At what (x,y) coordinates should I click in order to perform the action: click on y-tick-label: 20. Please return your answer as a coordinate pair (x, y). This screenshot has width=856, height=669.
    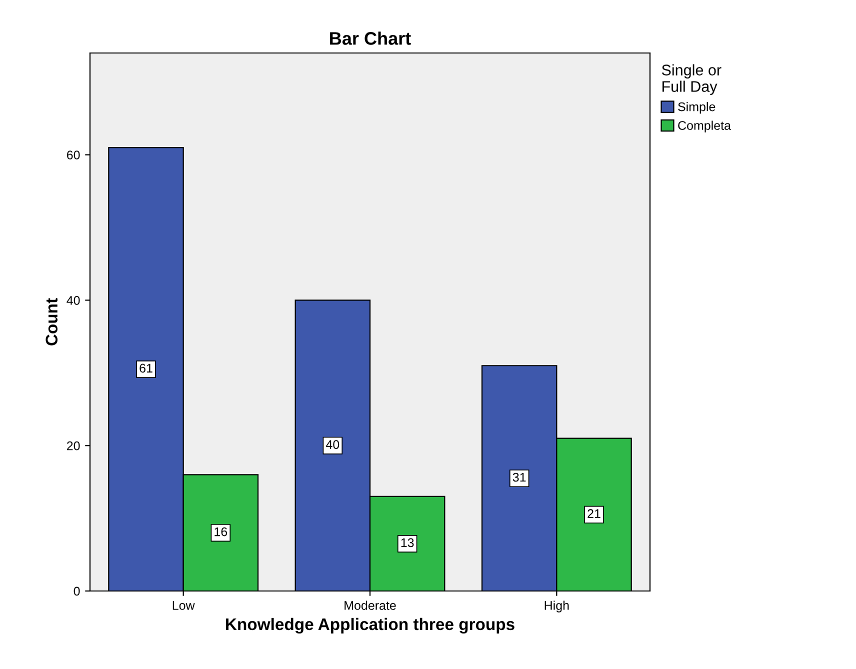
    Looking at the image, I should click on (73, 445).